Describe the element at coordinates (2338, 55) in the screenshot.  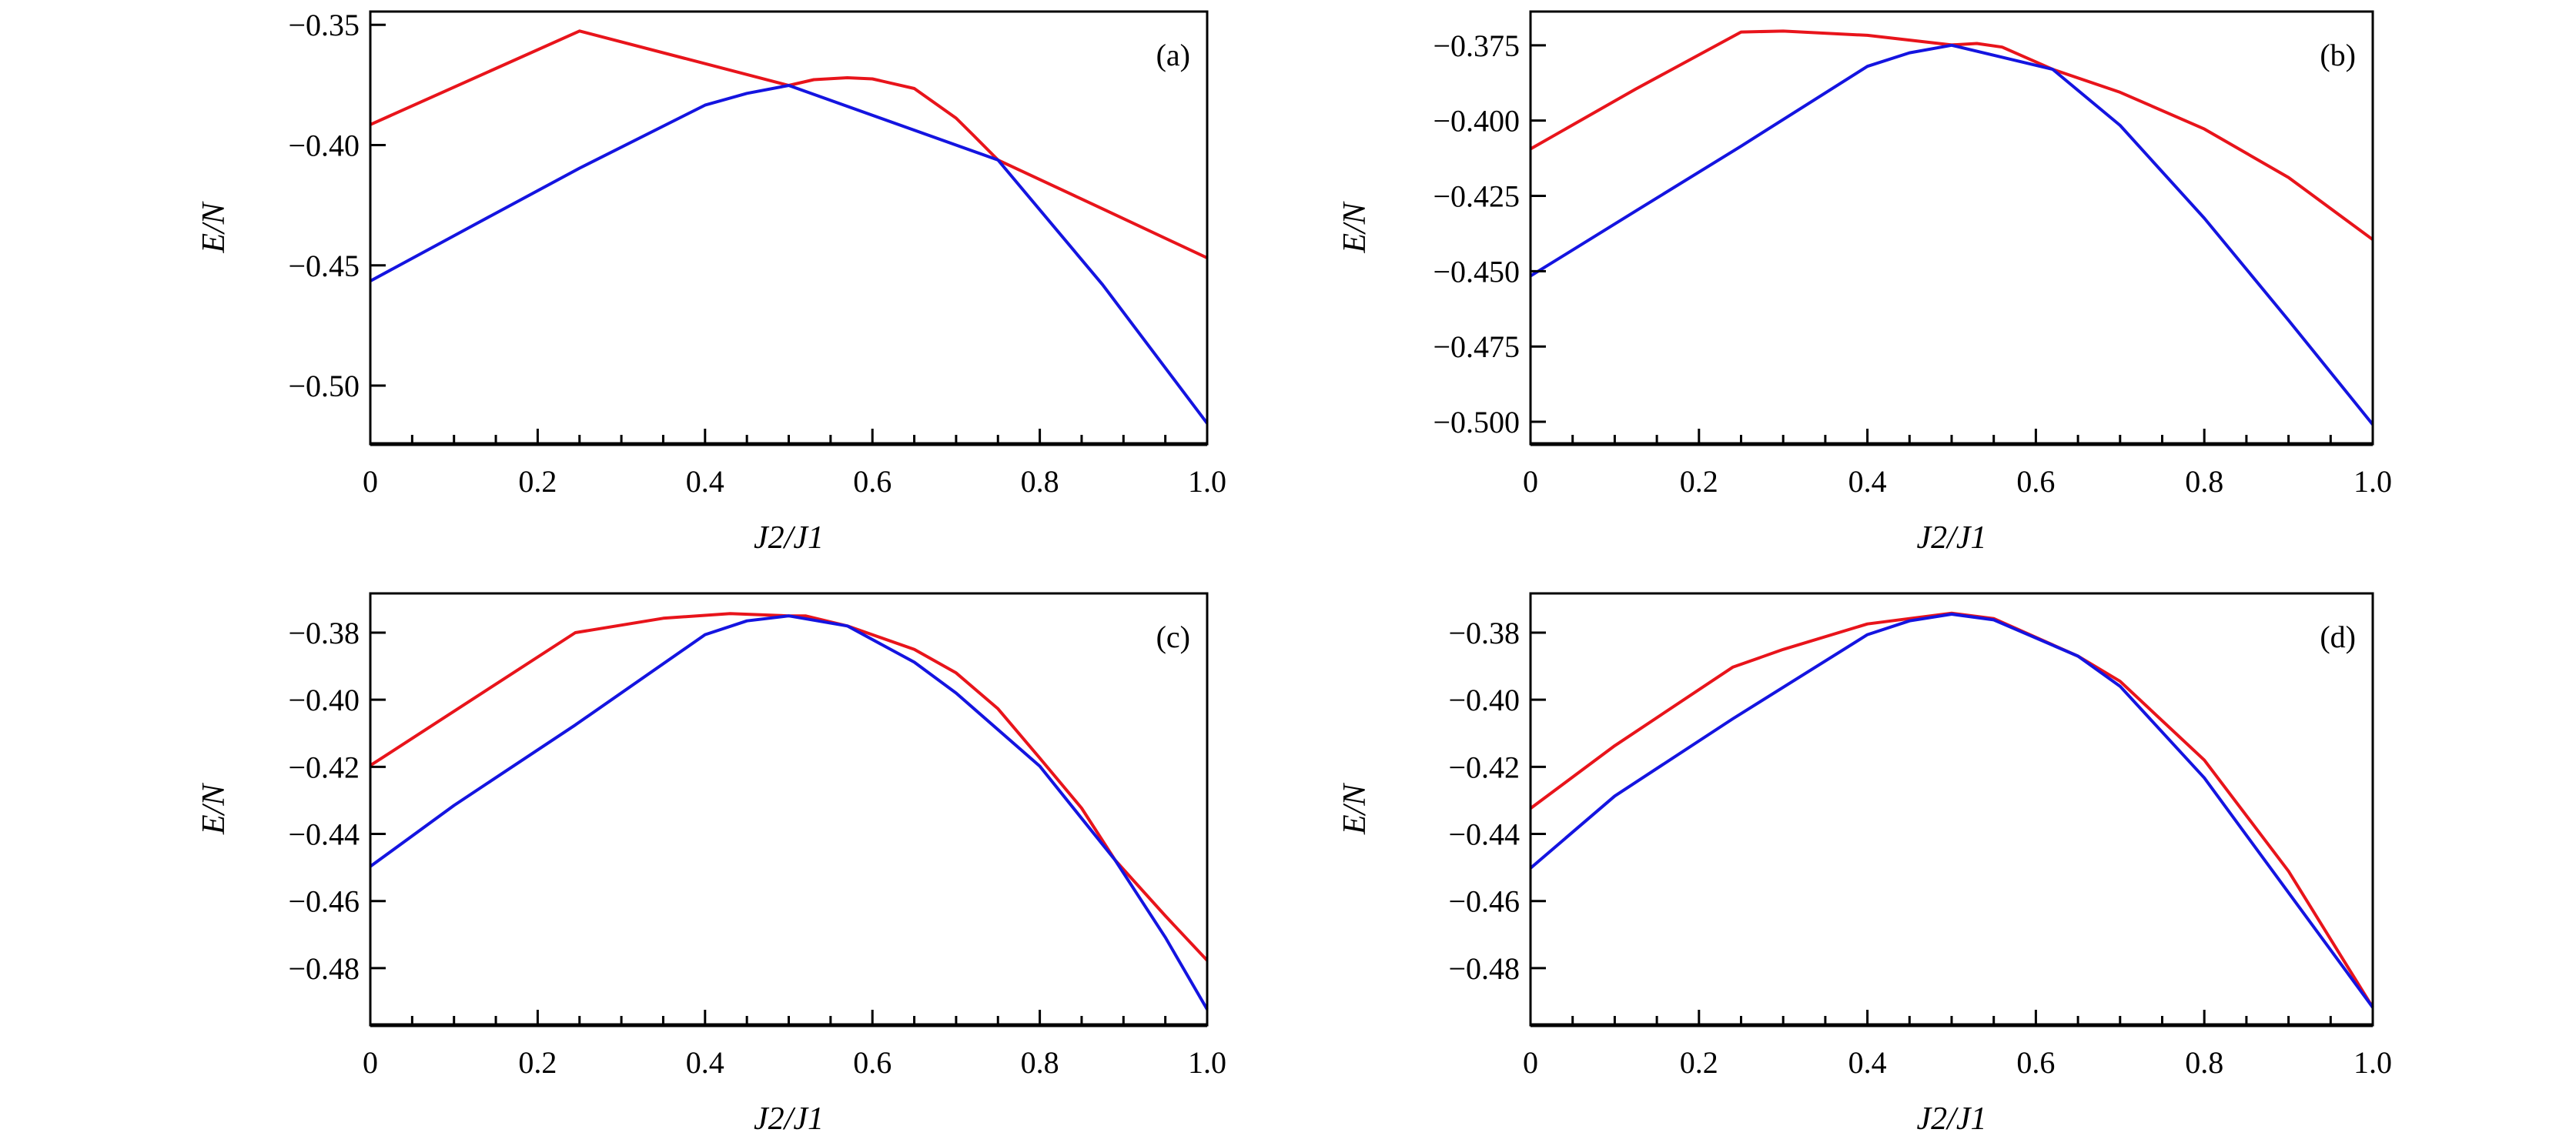
I see `panel-label: (b)` at that location.